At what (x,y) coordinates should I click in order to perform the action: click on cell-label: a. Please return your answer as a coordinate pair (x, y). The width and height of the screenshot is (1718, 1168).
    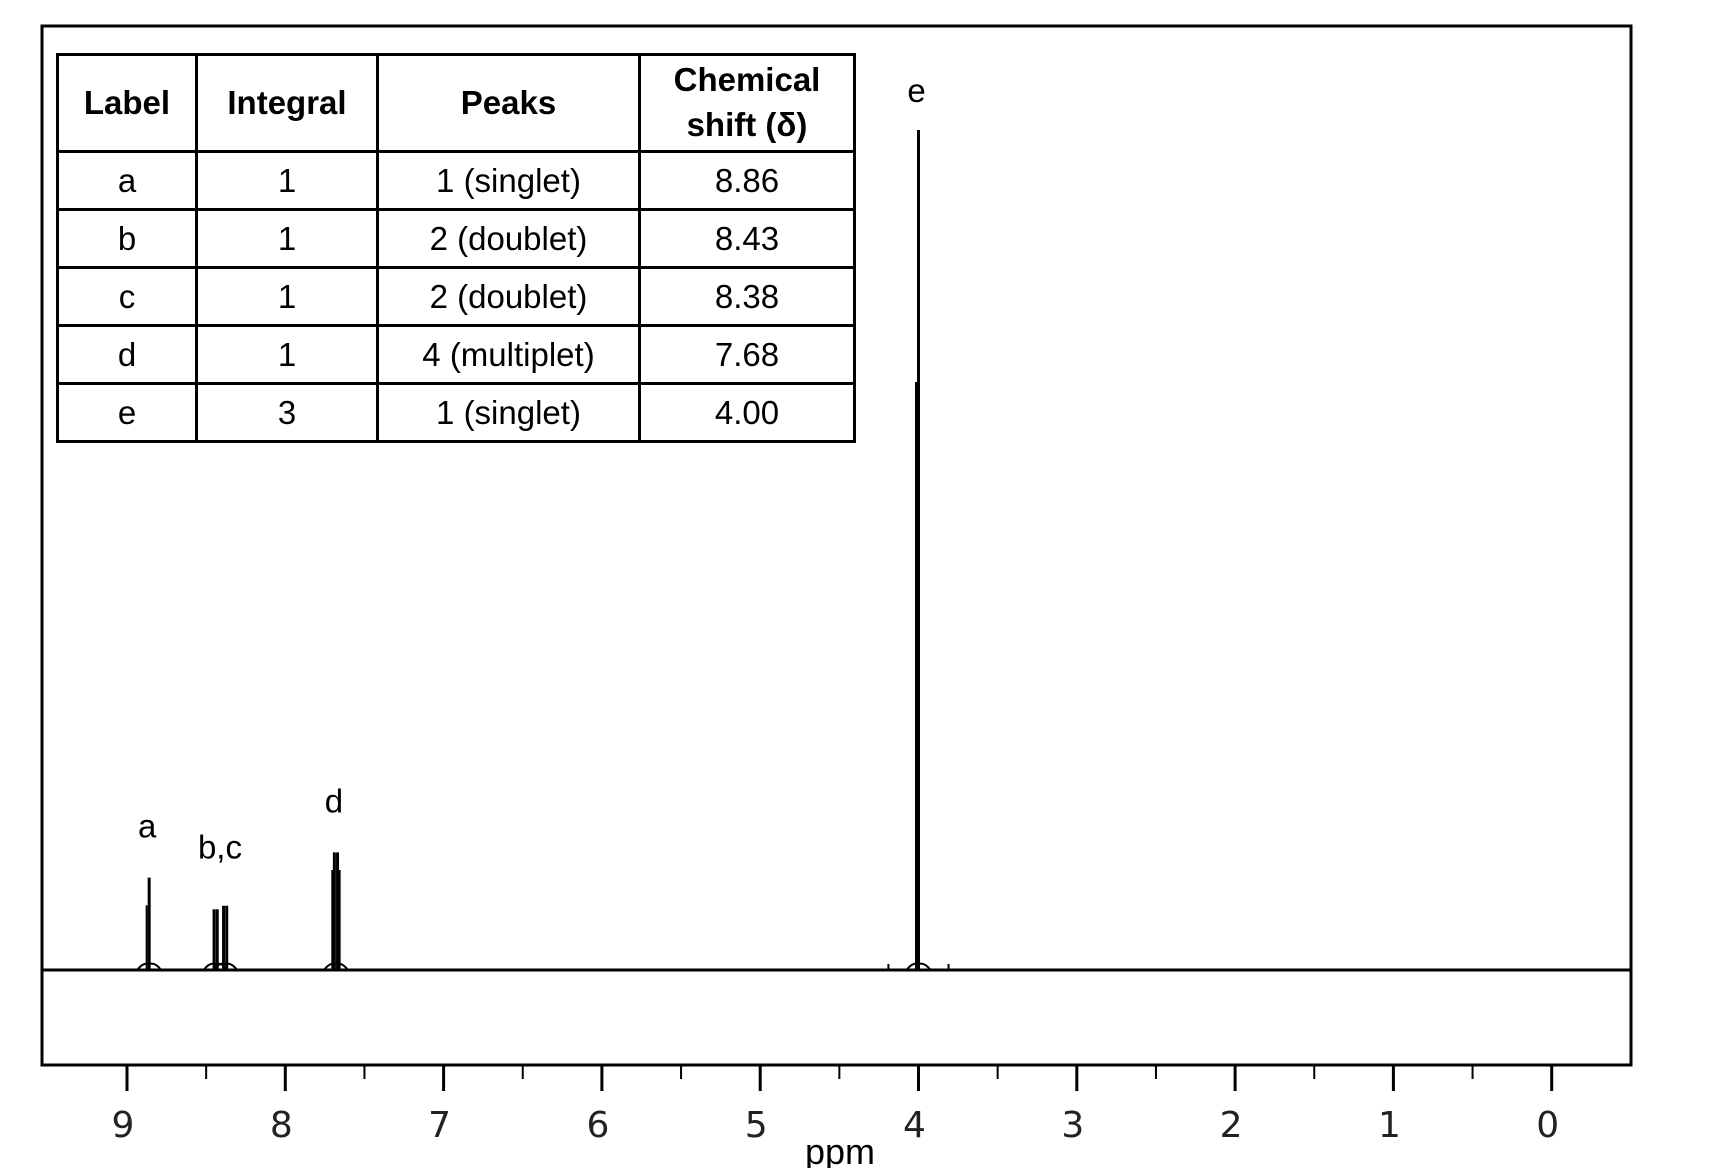
    Looking at the image, I should click on (127, 180).